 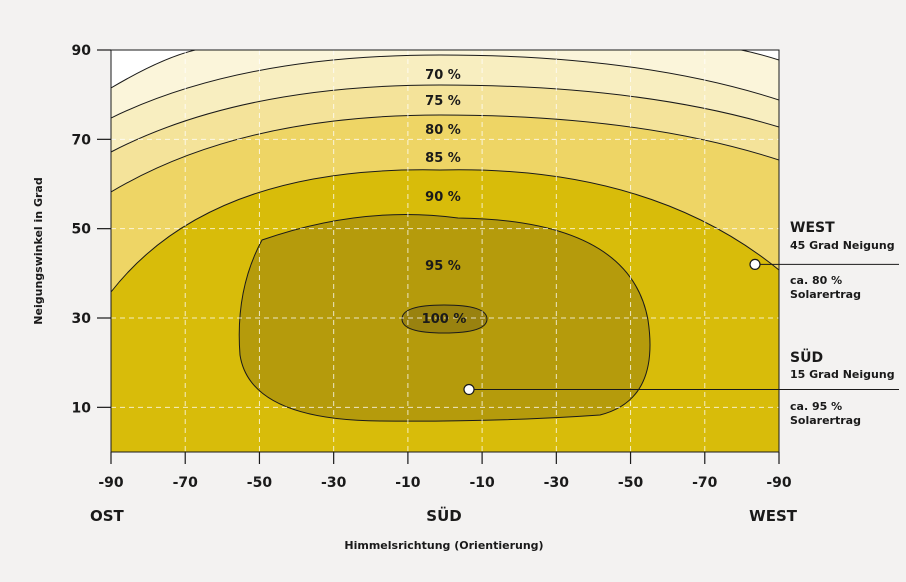 What do you see at coordinates (443, 197) in the screenshot?
I see `contour-level-label: 90 %` at bounding box center [443, 197].